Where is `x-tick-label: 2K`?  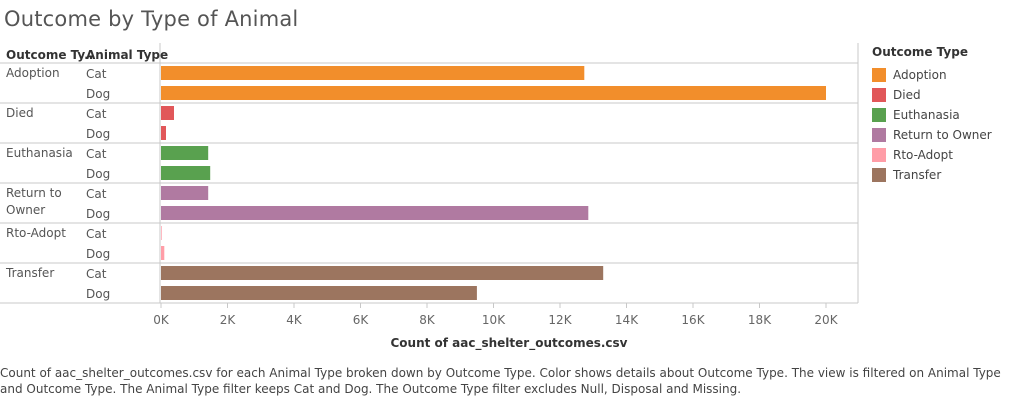
x-tick-label: 2K is located at coordinates (228, 320).